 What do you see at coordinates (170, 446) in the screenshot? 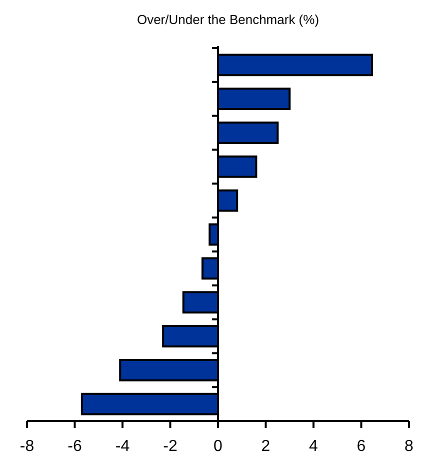
I see `x-tick-label: -2` at bounding box center [170, 446].